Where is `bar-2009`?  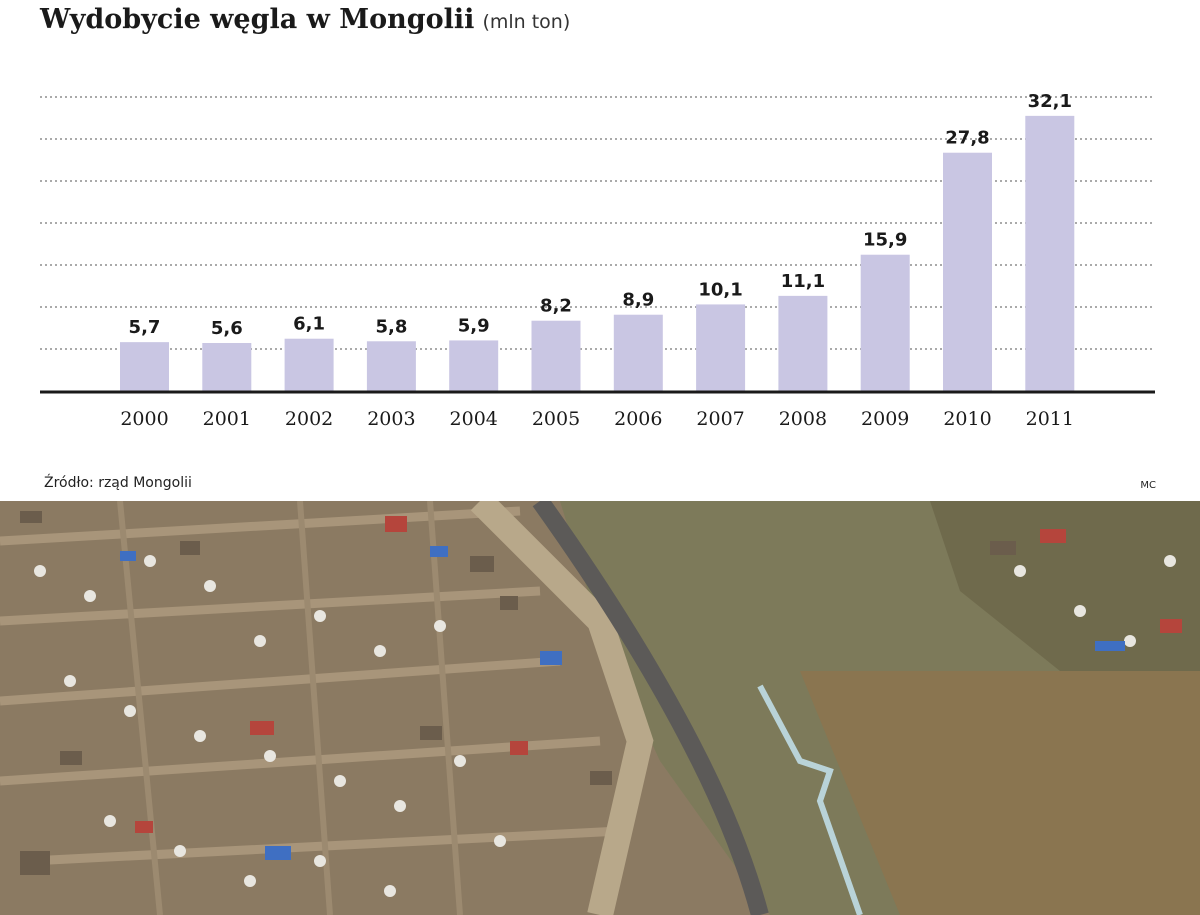 bar-2009 is located at coordinates (885, 322).